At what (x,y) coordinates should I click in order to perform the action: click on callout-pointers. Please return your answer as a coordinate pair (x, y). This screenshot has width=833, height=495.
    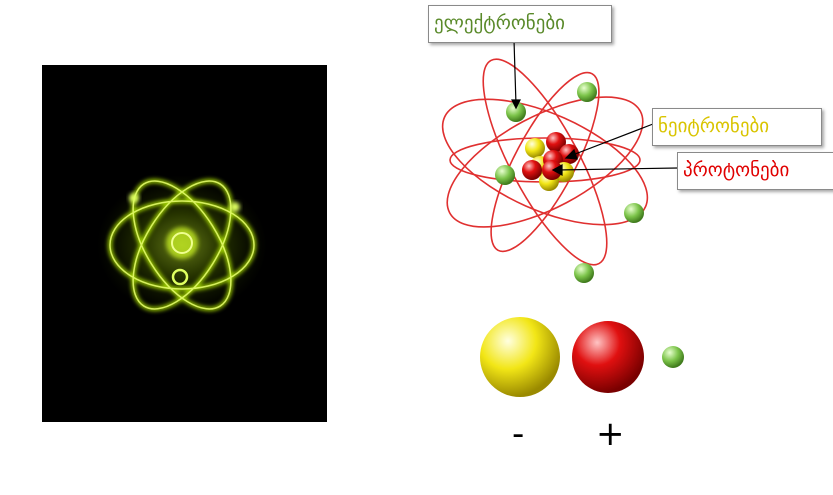
    Looking at the image, I should click on (595, 108).